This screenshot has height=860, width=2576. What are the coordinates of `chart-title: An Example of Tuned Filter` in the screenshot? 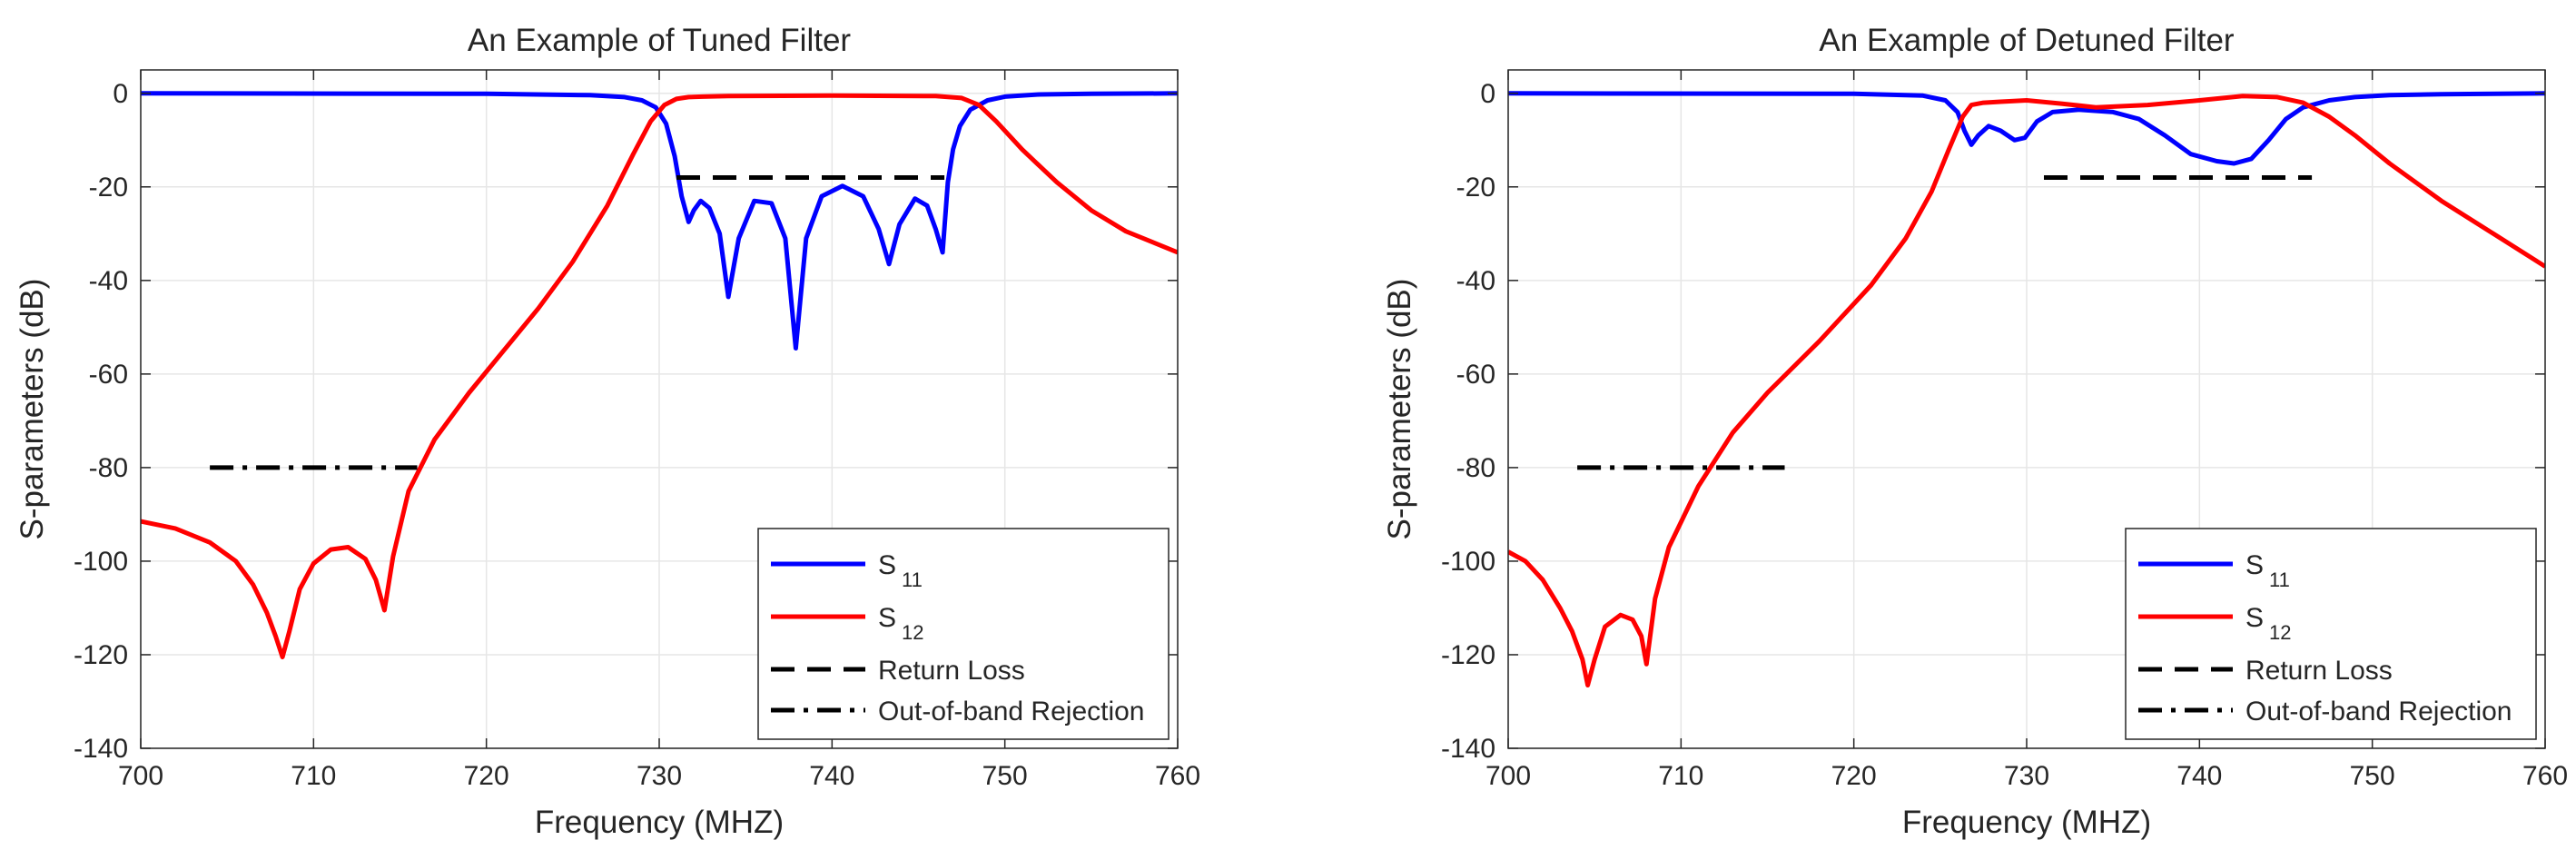 It's located at (659, 40).